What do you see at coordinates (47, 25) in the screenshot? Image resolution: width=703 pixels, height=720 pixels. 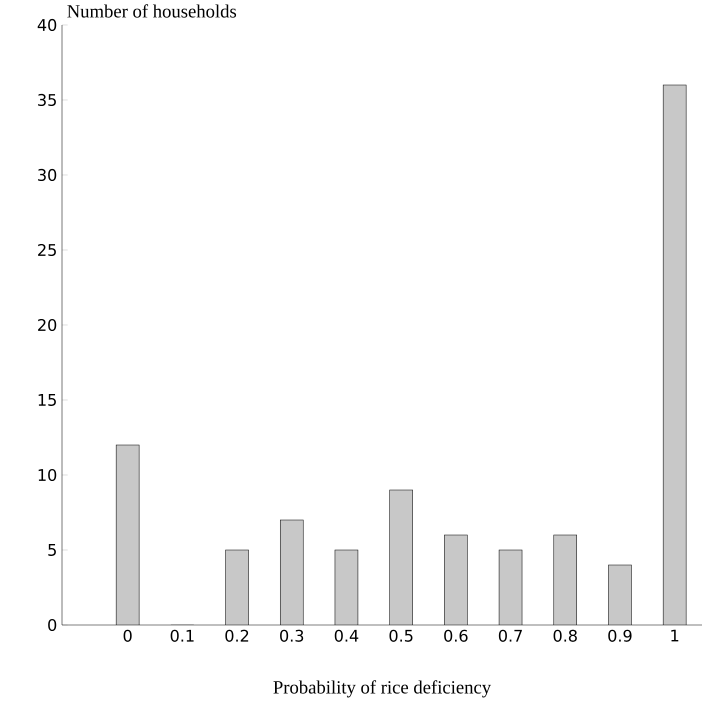 I see `y-tick-label: 40` at bounding box center [47, 25].